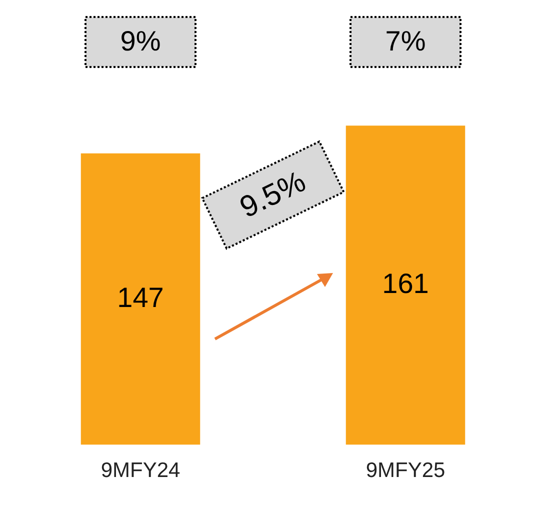  I want to click on x-tick-label: 9MFY24, so click(140, 470).